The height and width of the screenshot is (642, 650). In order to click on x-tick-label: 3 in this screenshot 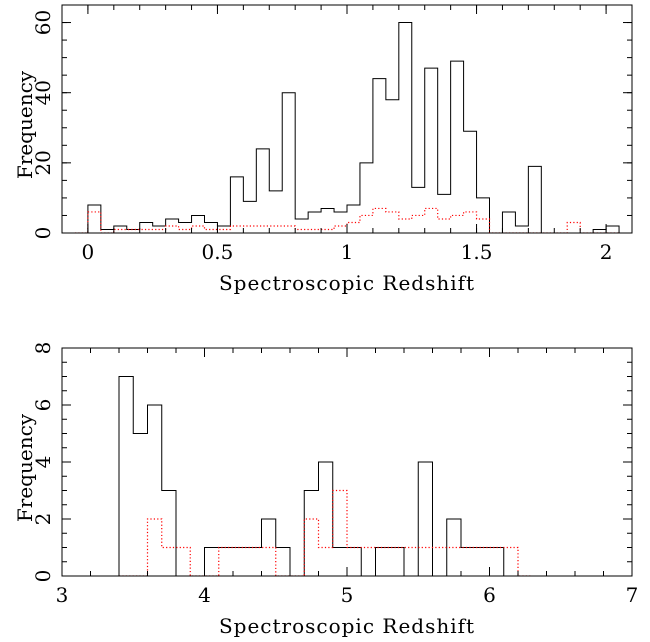, I will do `click(62, 595)`.